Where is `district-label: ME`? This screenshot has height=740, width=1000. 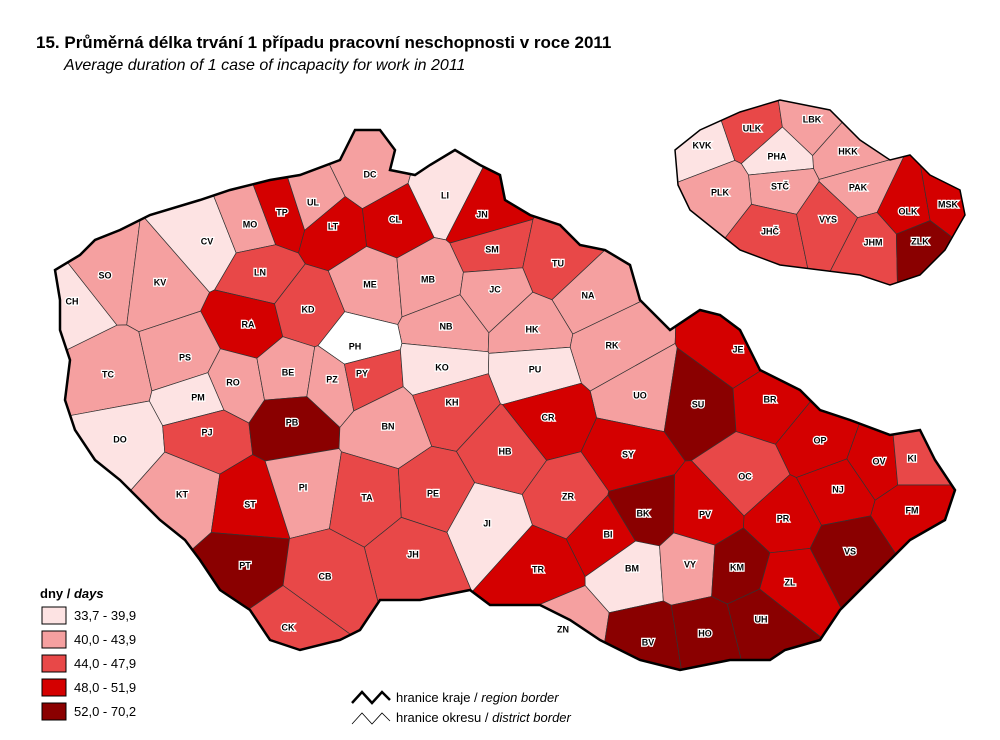 district-label: ME is located at coordinates (370, 284).